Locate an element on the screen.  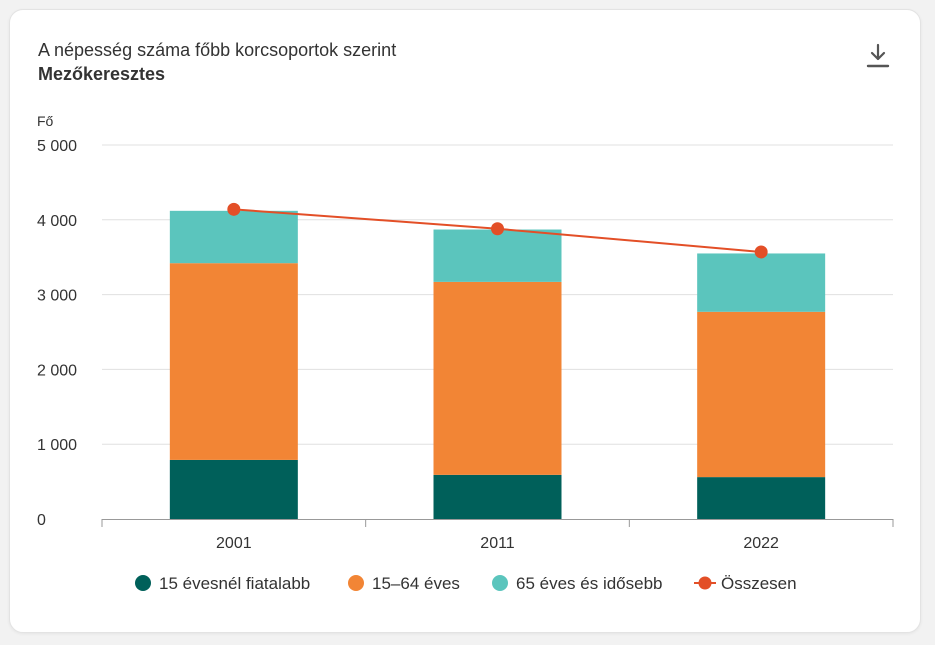
legend-label: 65 éves és idősebb is located at coordinates (589, 583).